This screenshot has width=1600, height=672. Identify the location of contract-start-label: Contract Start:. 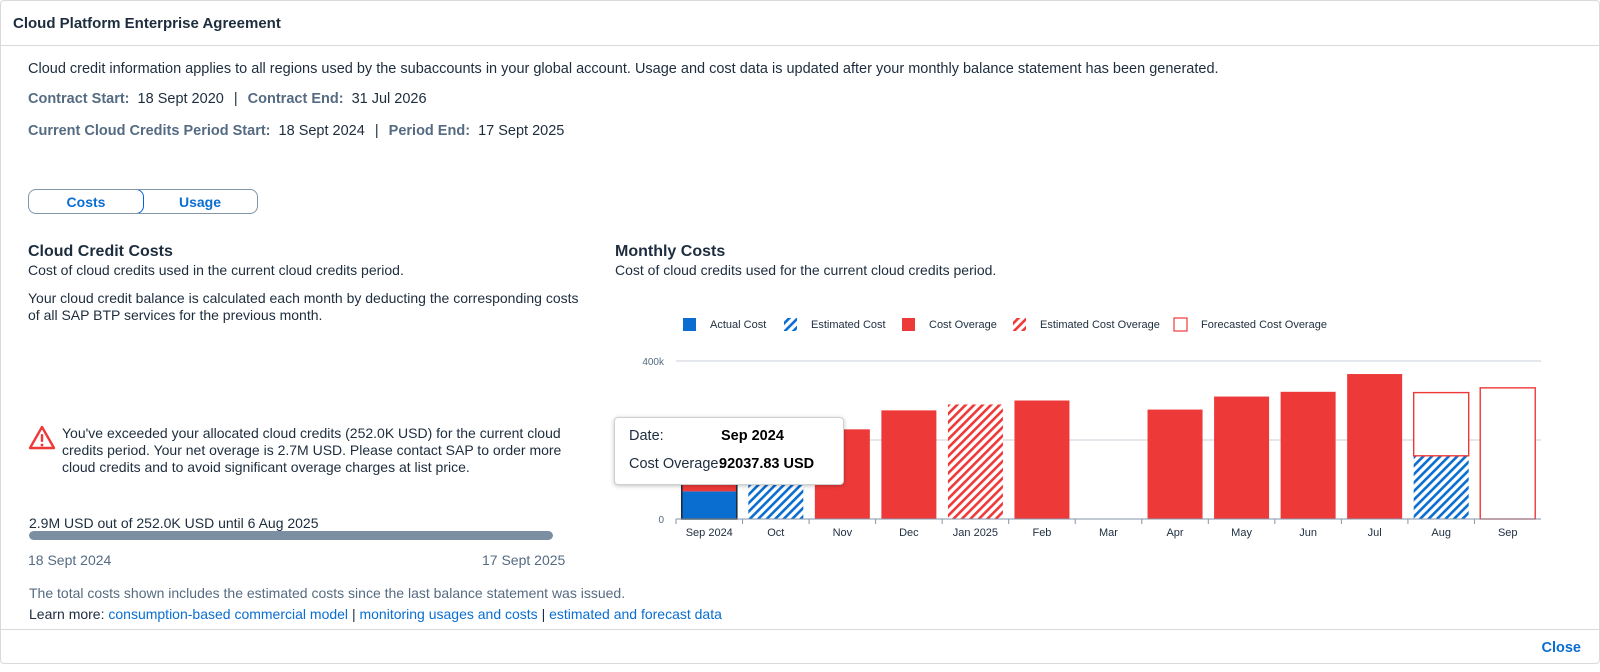
(79, 99).